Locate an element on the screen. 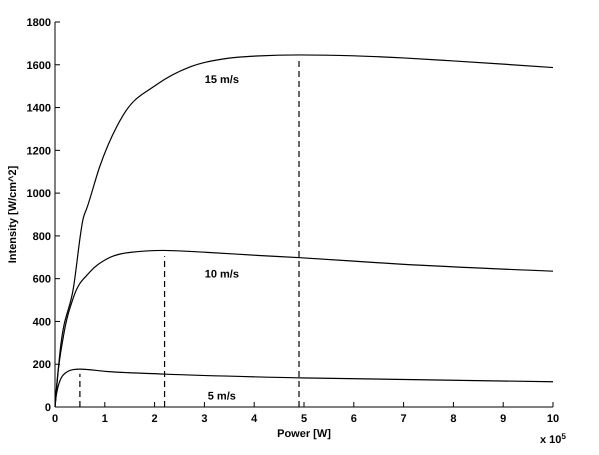 Image resolution: width=599 pixels, height=455 pixels. x-tick-label: 2 is located at coordinates (155, 419).